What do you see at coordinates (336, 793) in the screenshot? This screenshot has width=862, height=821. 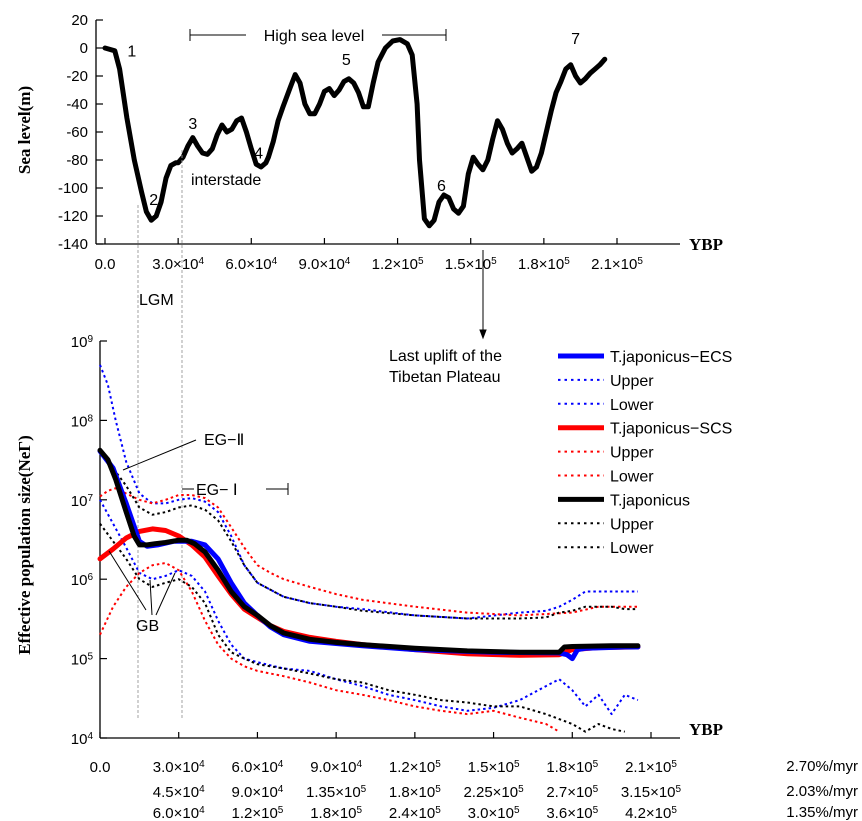 I see `x-tick-label-bottom: 1.35×10⁵` at bounding box center [336, 793].